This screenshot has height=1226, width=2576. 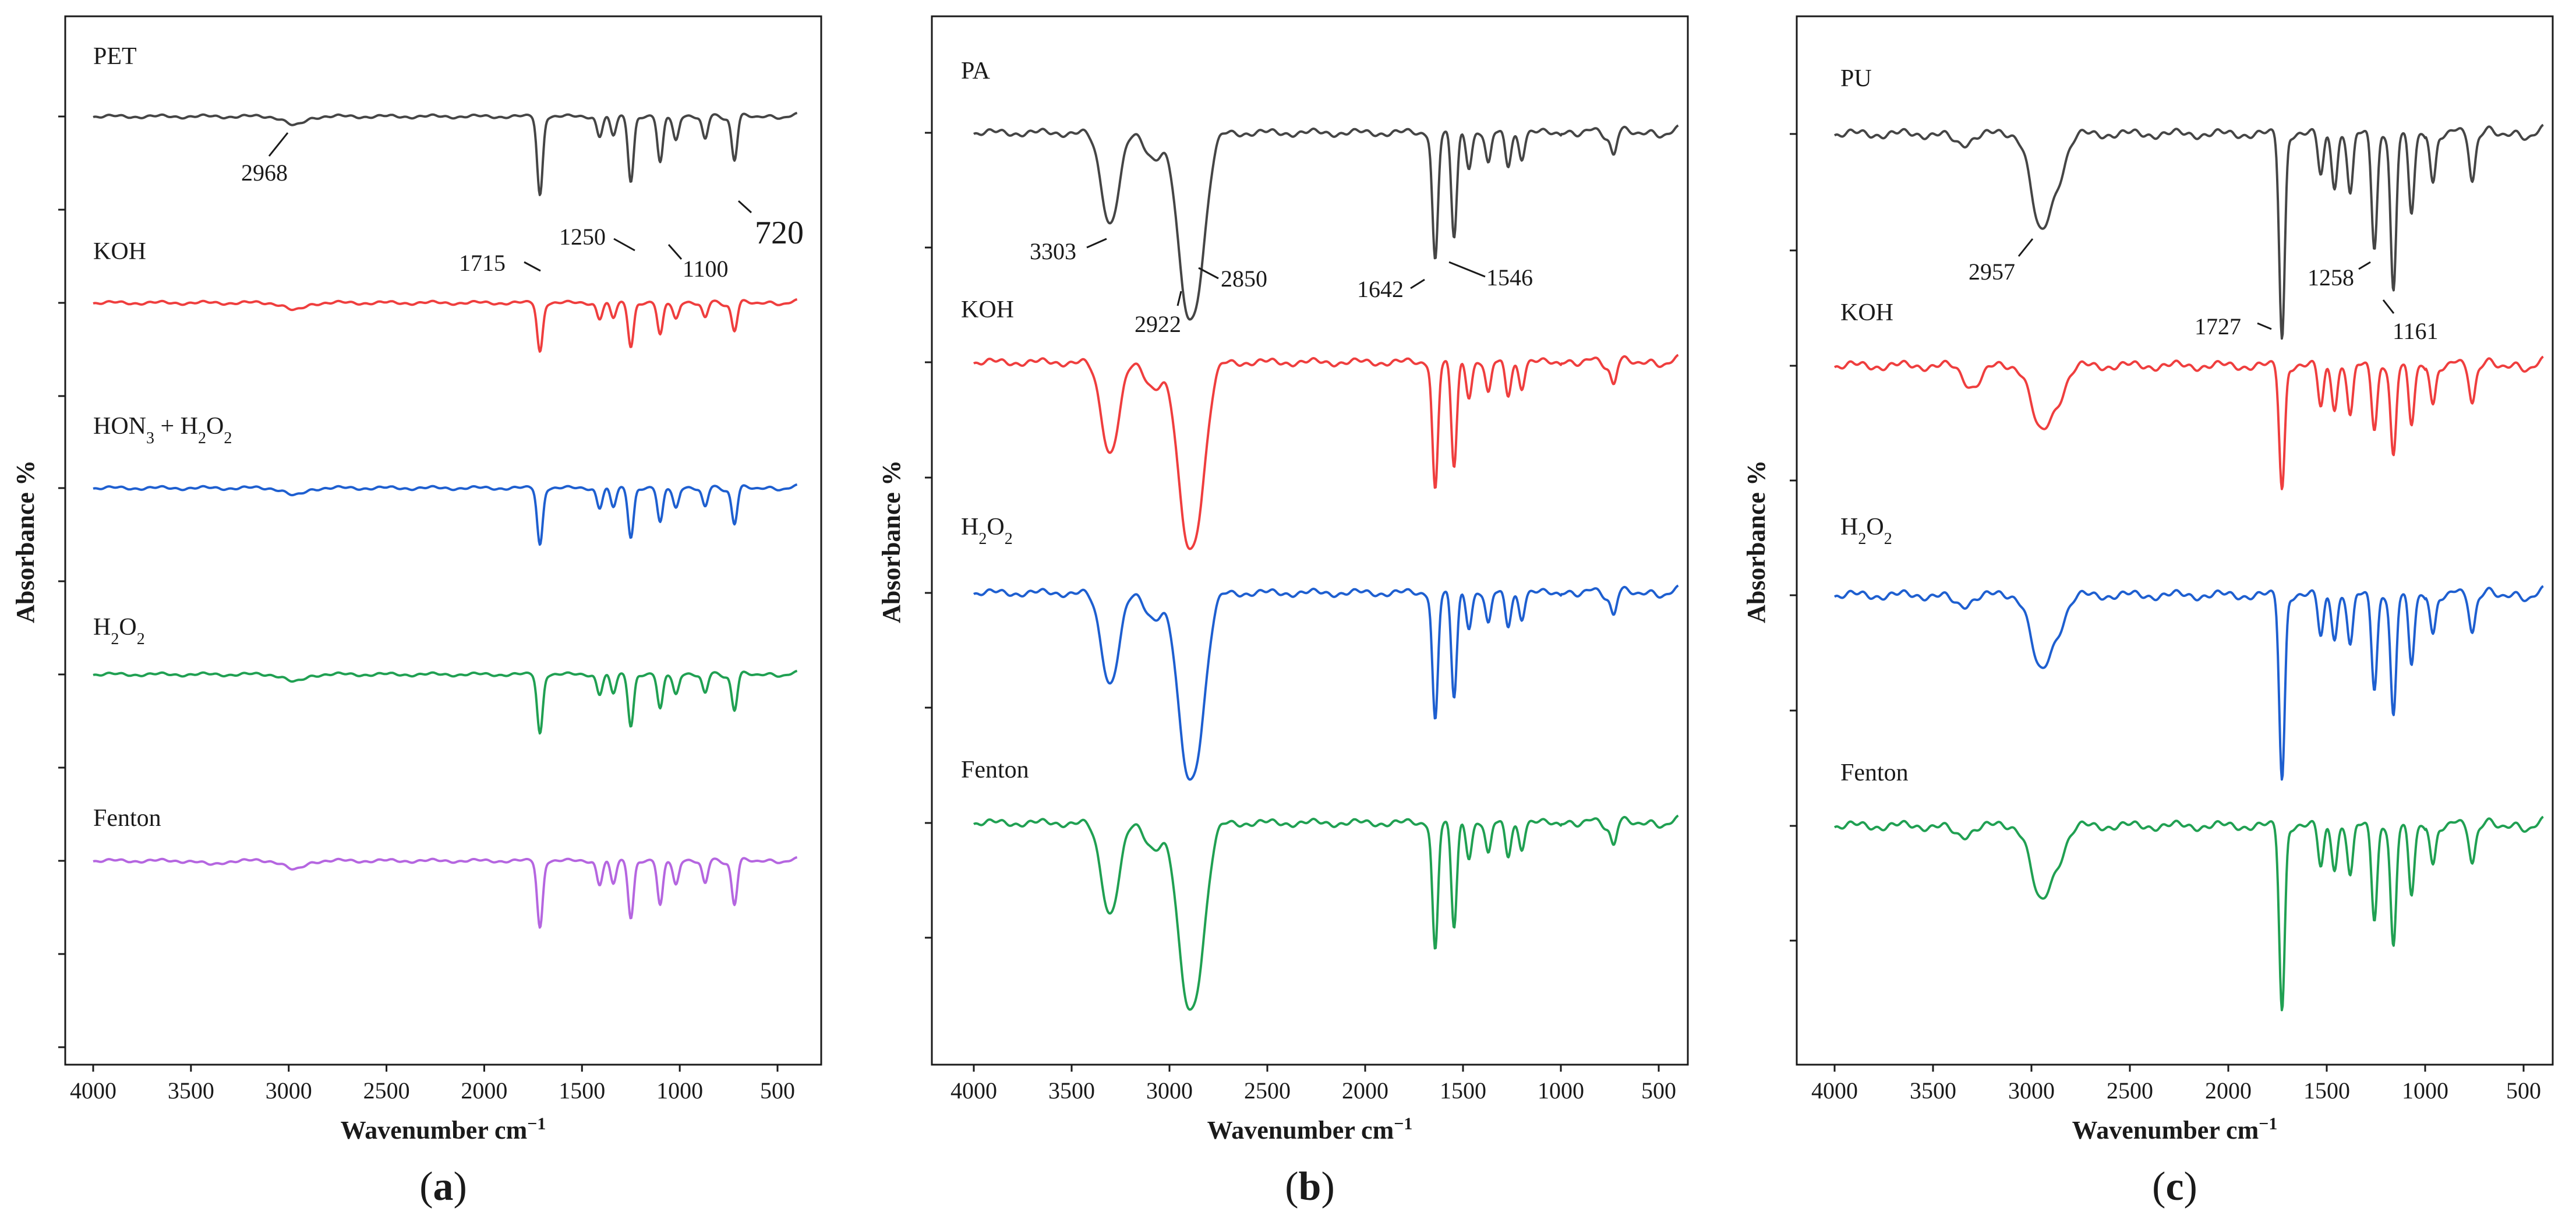 What do you see at coordinates (1244, 279) in the screenshot?
I see `peak-label-2850: 2850` at bounding box center [1244, 279].